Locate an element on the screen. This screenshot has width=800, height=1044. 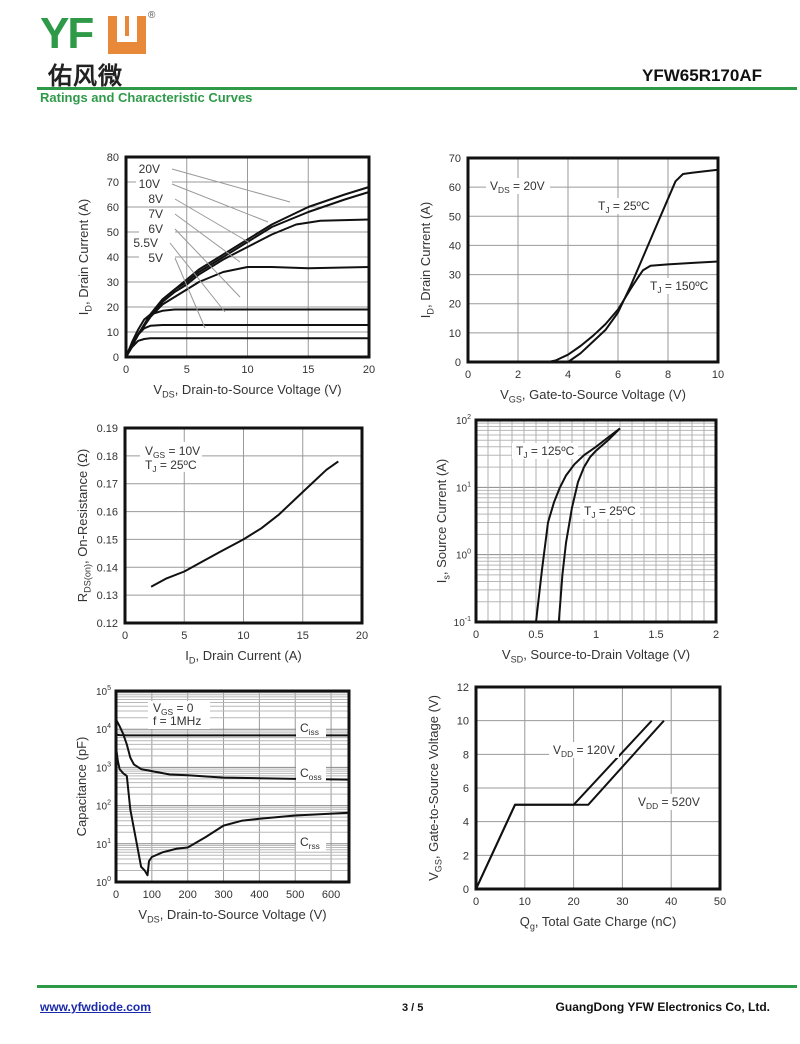
condition-label-rest: = 20V is located at coordinates (527, 186).